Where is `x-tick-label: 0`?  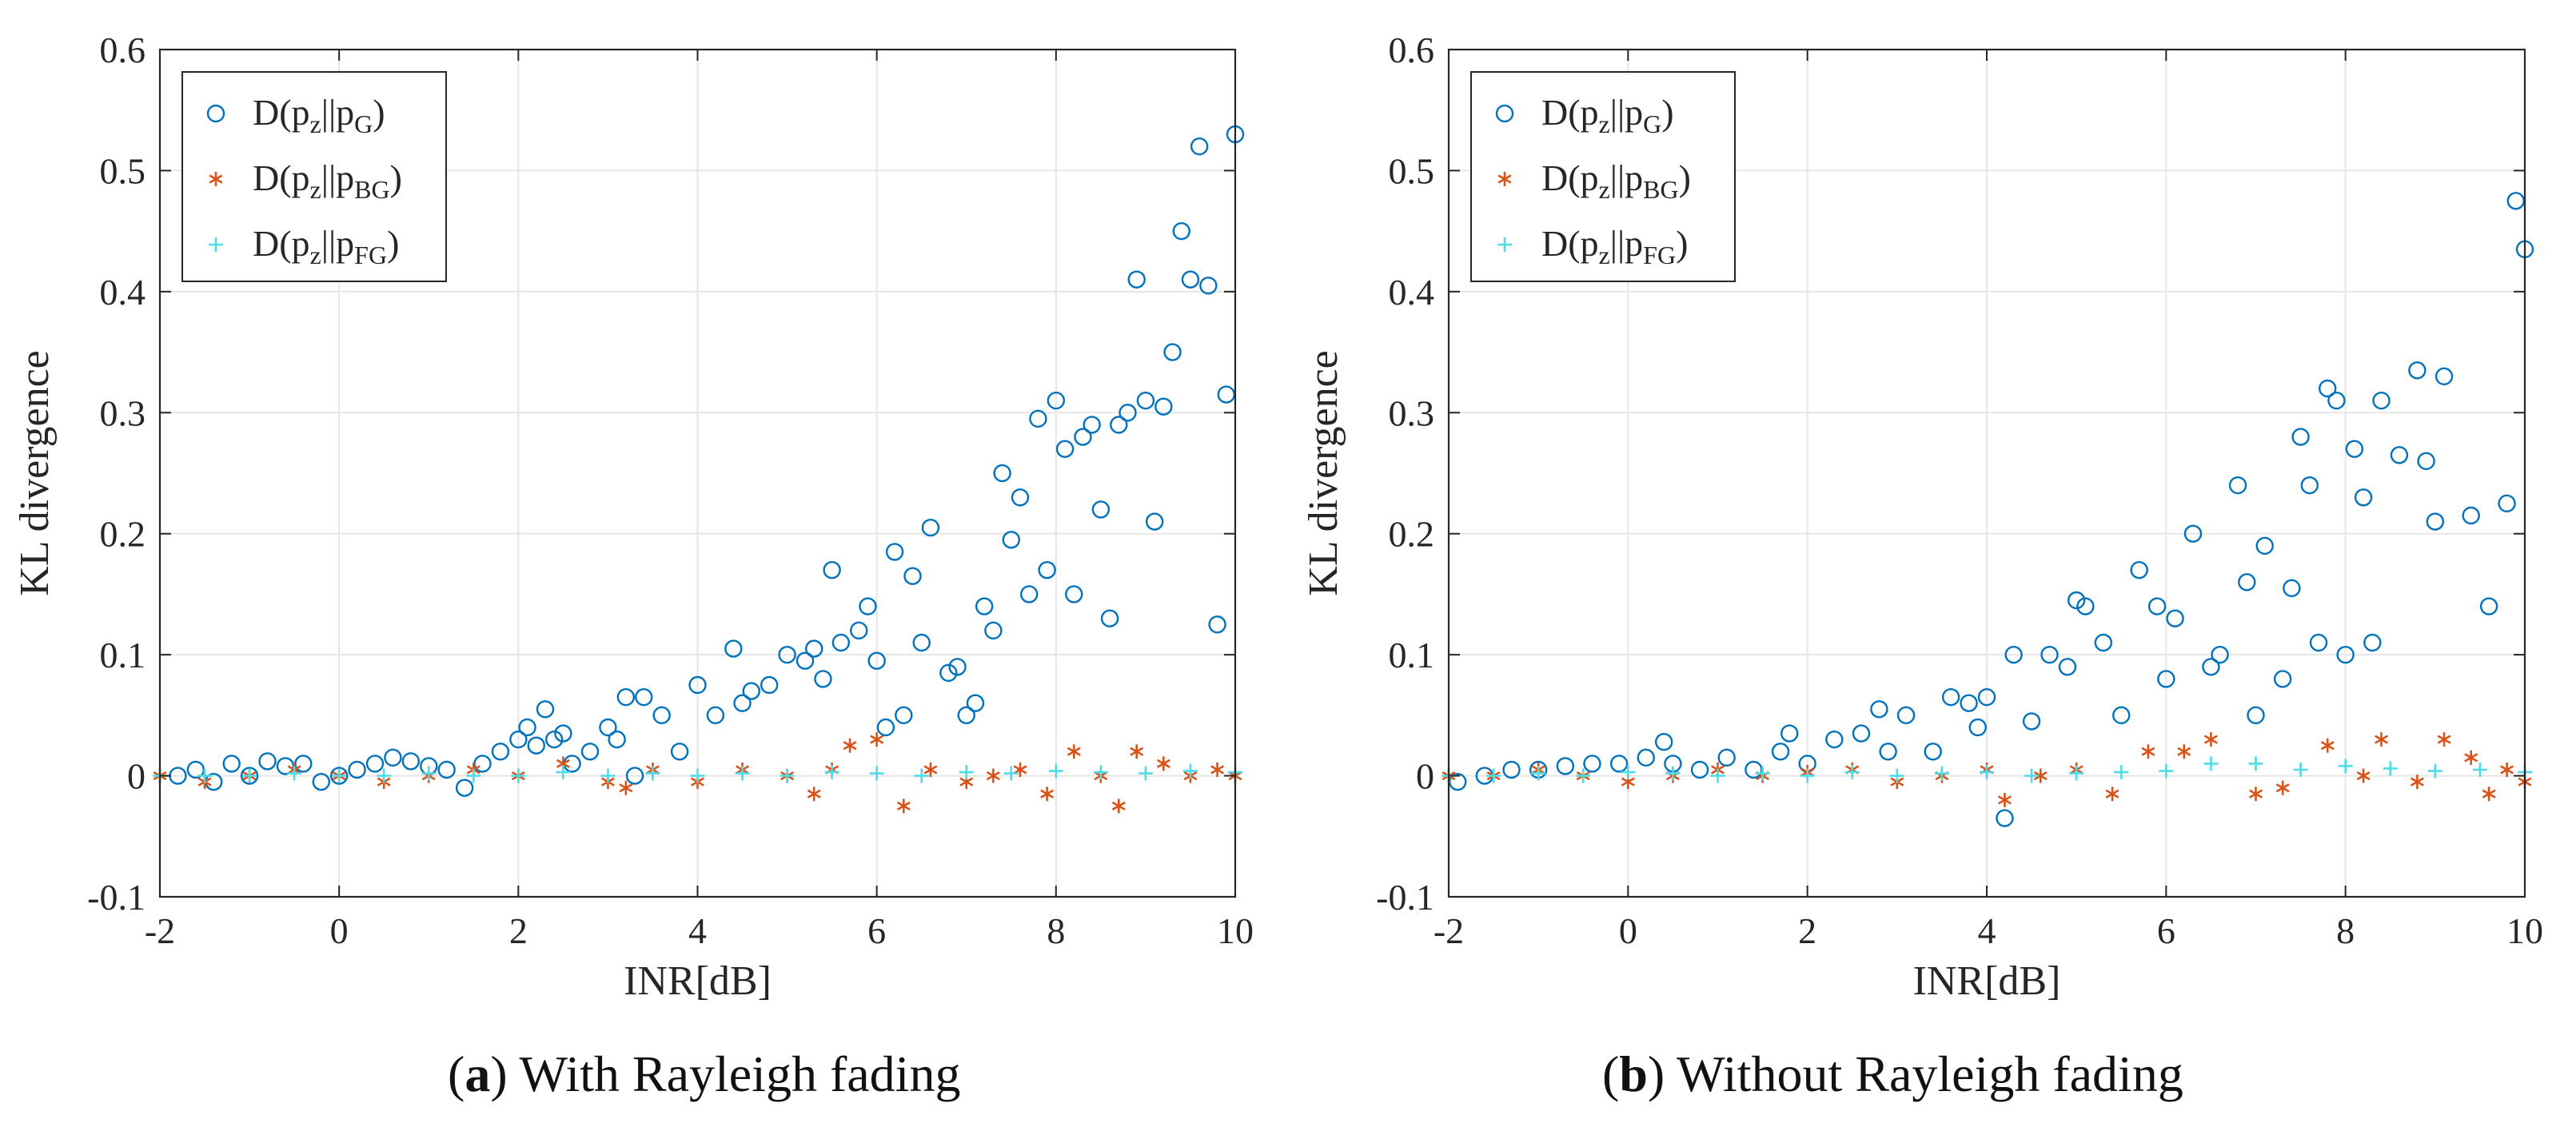
x-tick-label: 0 is located at coordinates (339, 930).